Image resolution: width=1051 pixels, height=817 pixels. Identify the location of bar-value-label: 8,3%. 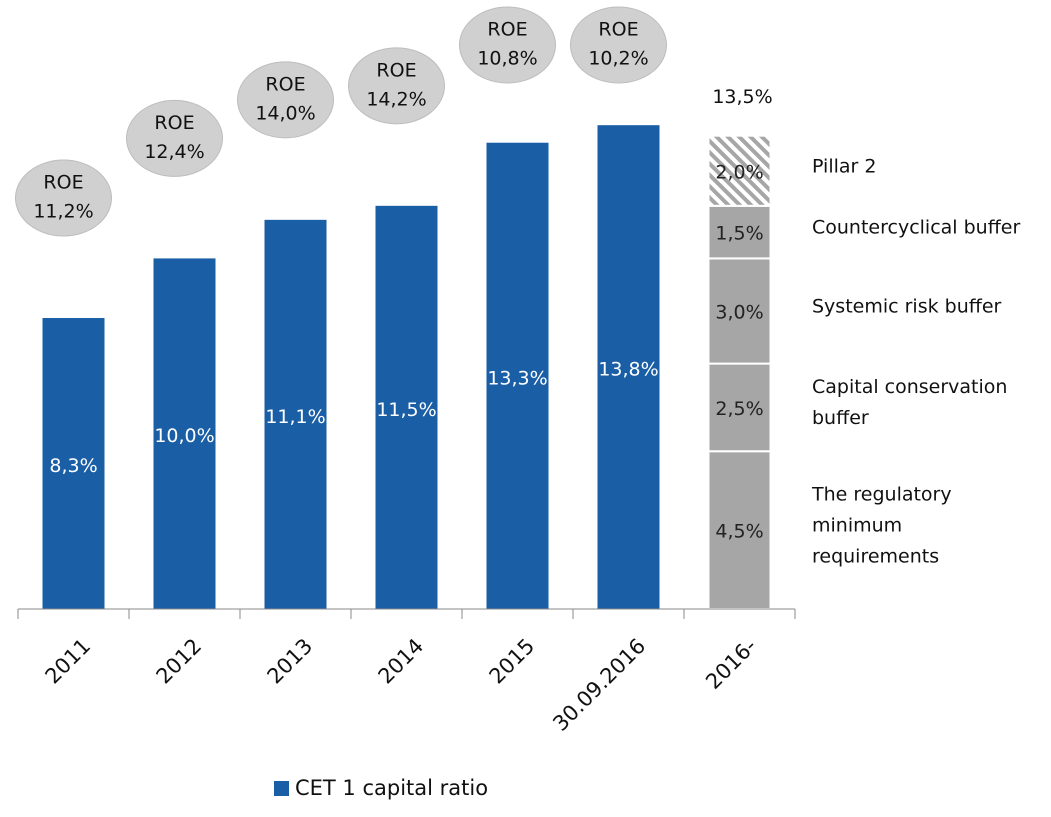
(73, 466).